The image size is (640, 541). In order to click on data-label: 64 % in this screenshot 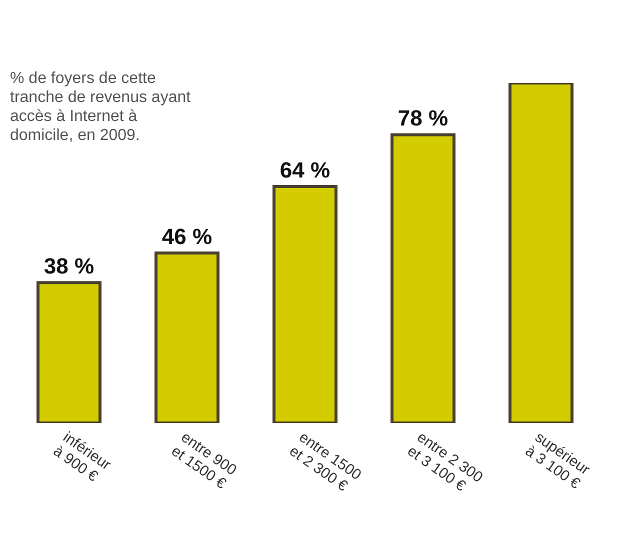, I will do `click(305, 169)`.